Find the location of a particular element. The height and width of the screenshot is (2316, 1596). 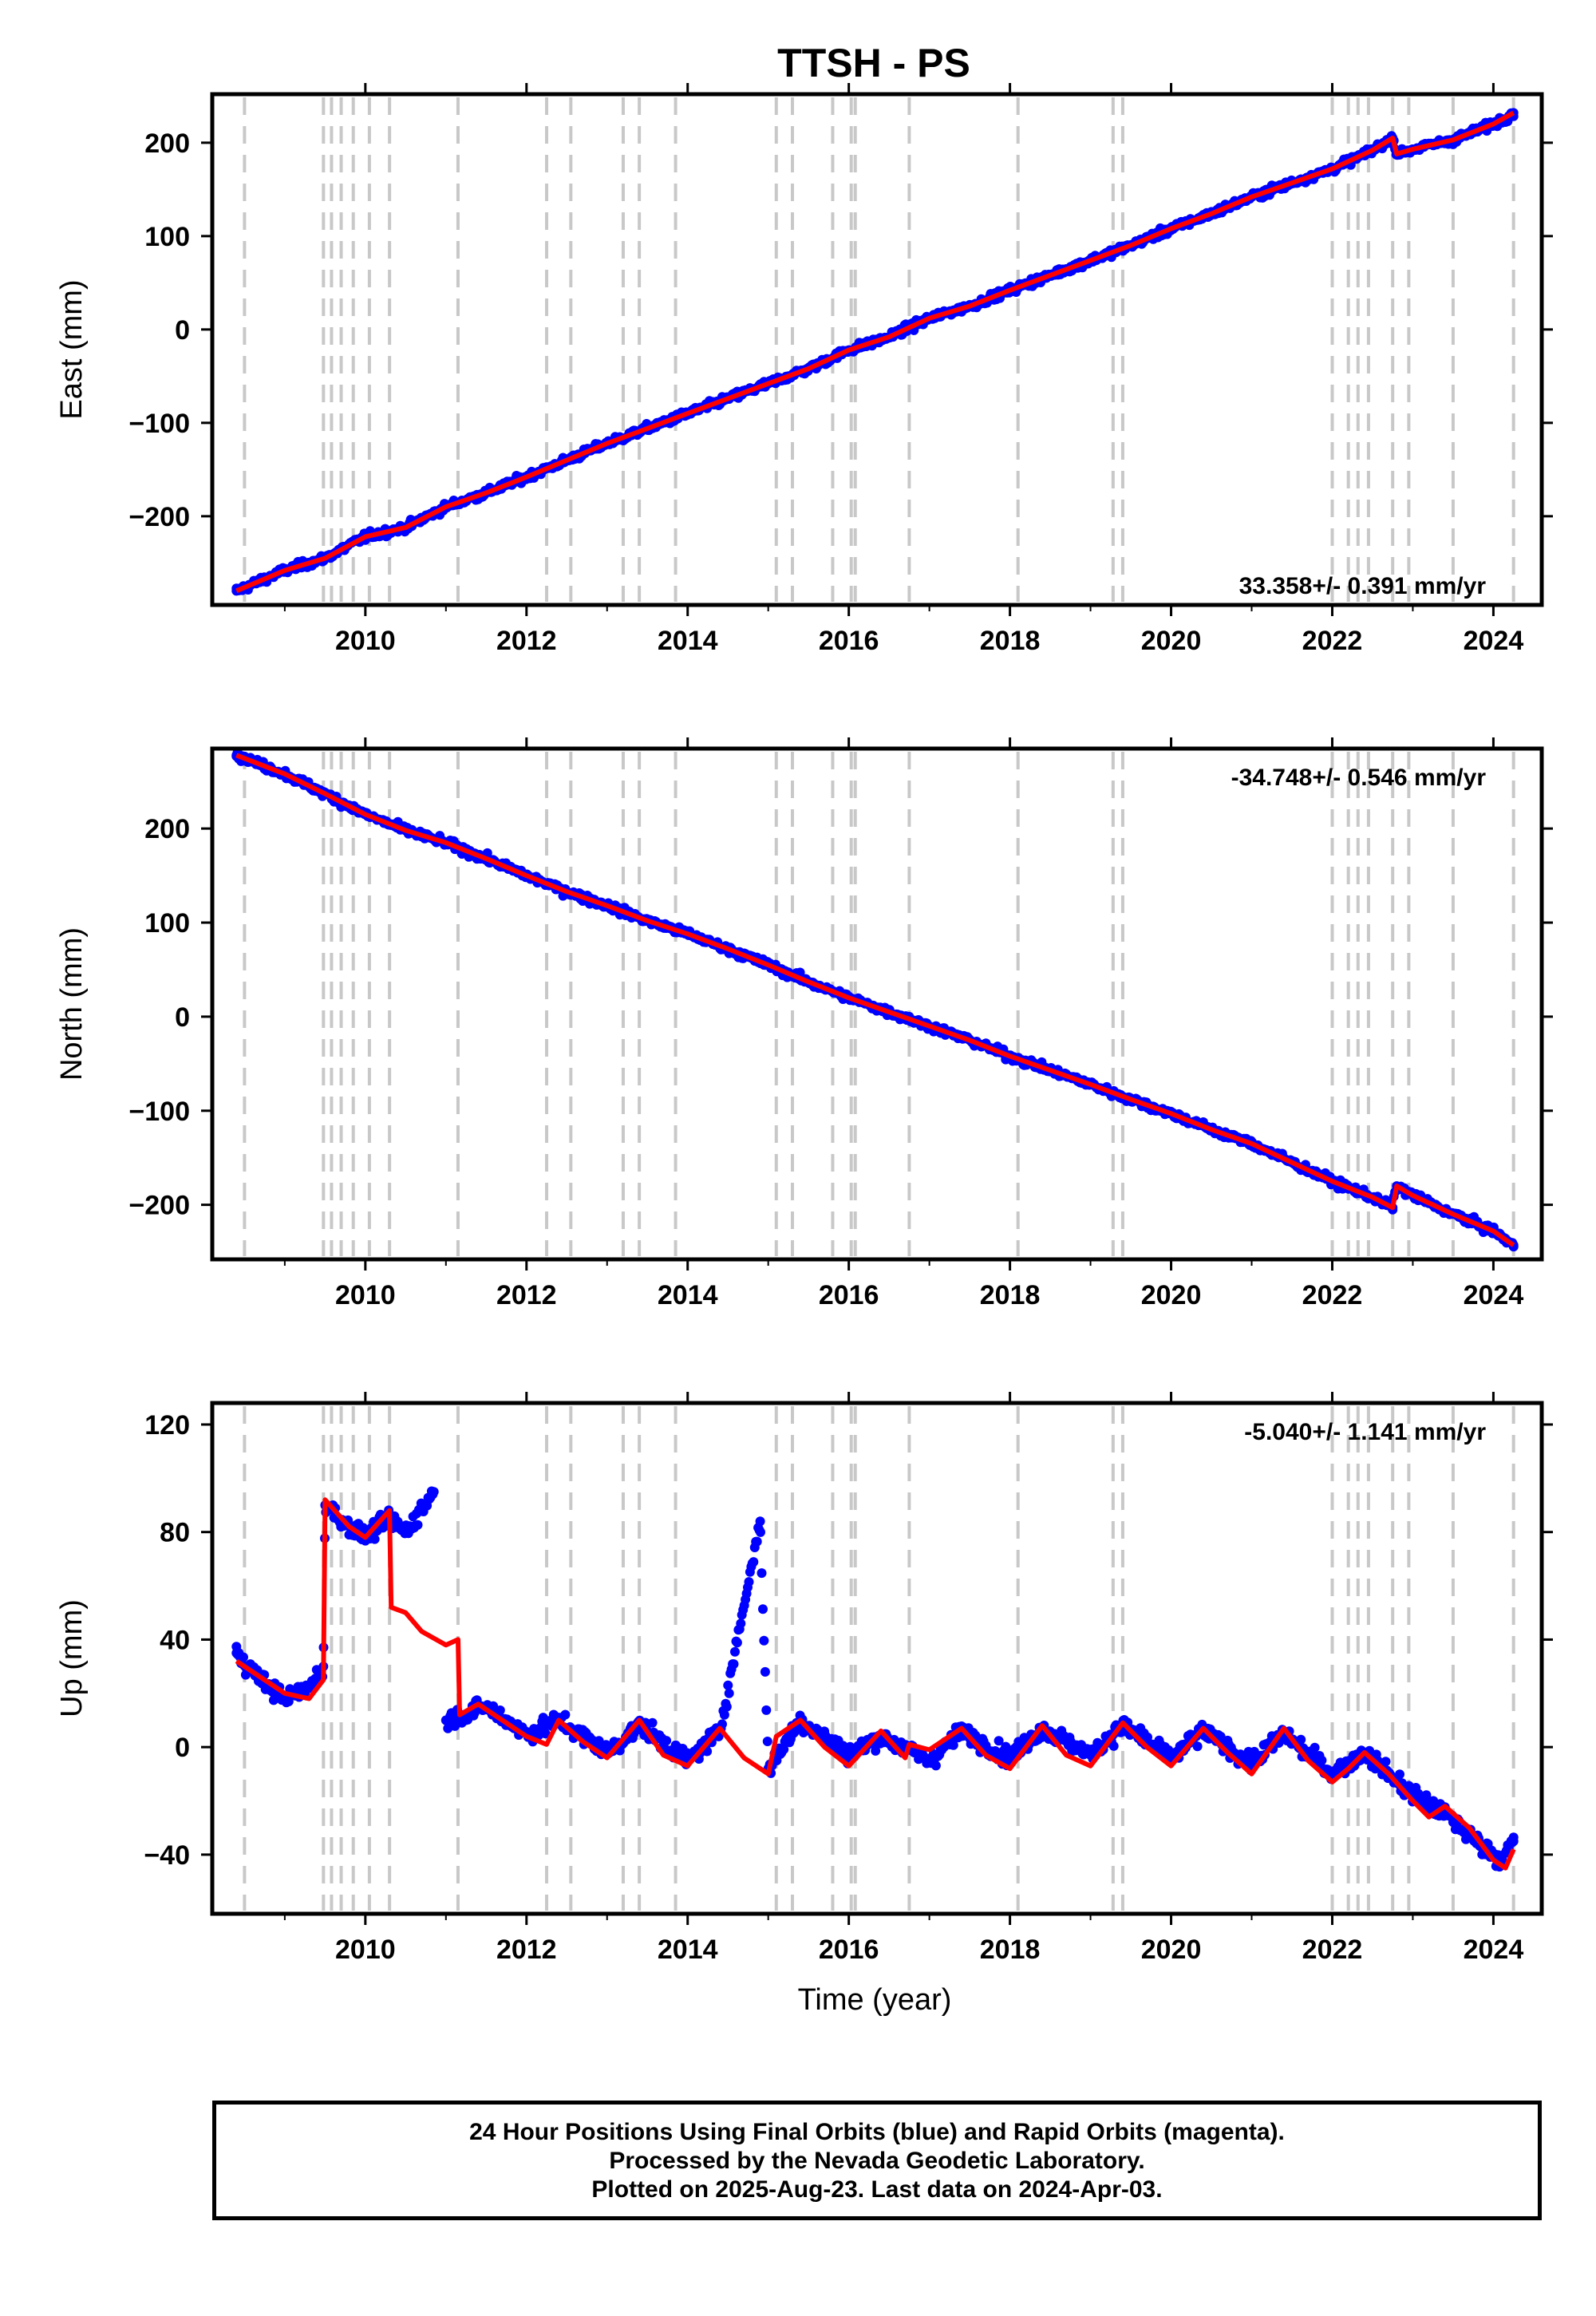

model-line is located at coordinates (875, 1684).